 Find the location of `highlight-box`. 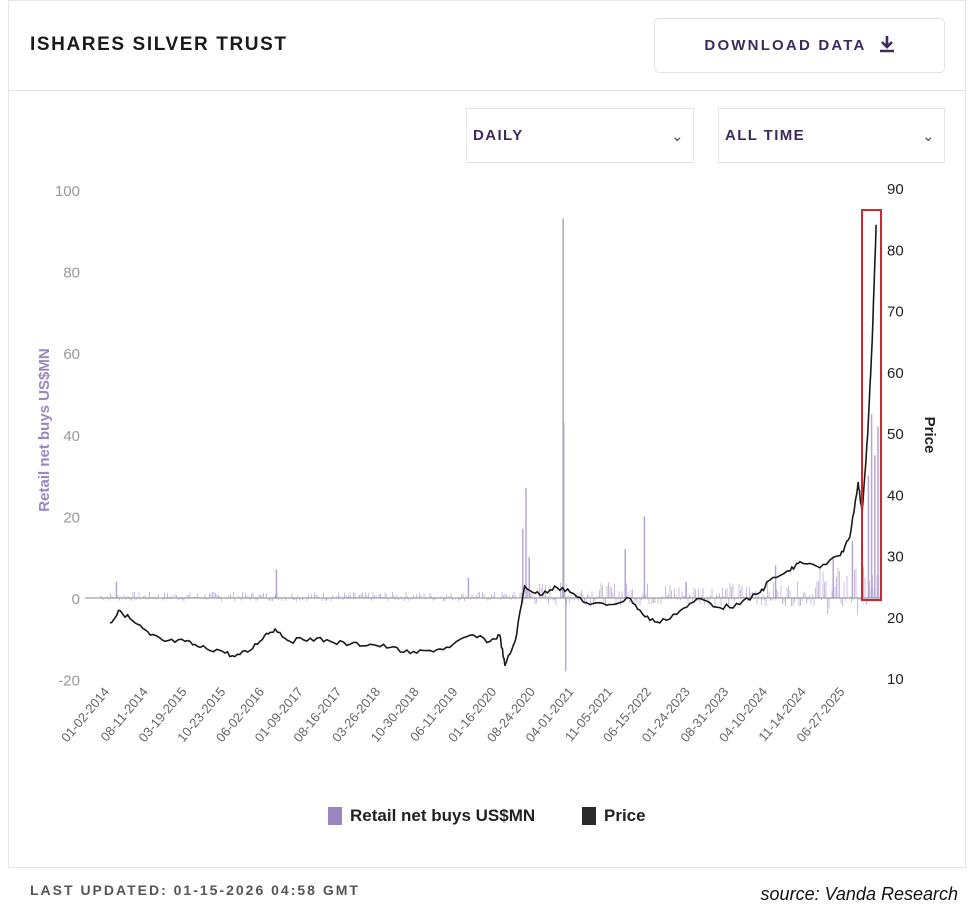

highlight-box is located at coordinates (871, 405).